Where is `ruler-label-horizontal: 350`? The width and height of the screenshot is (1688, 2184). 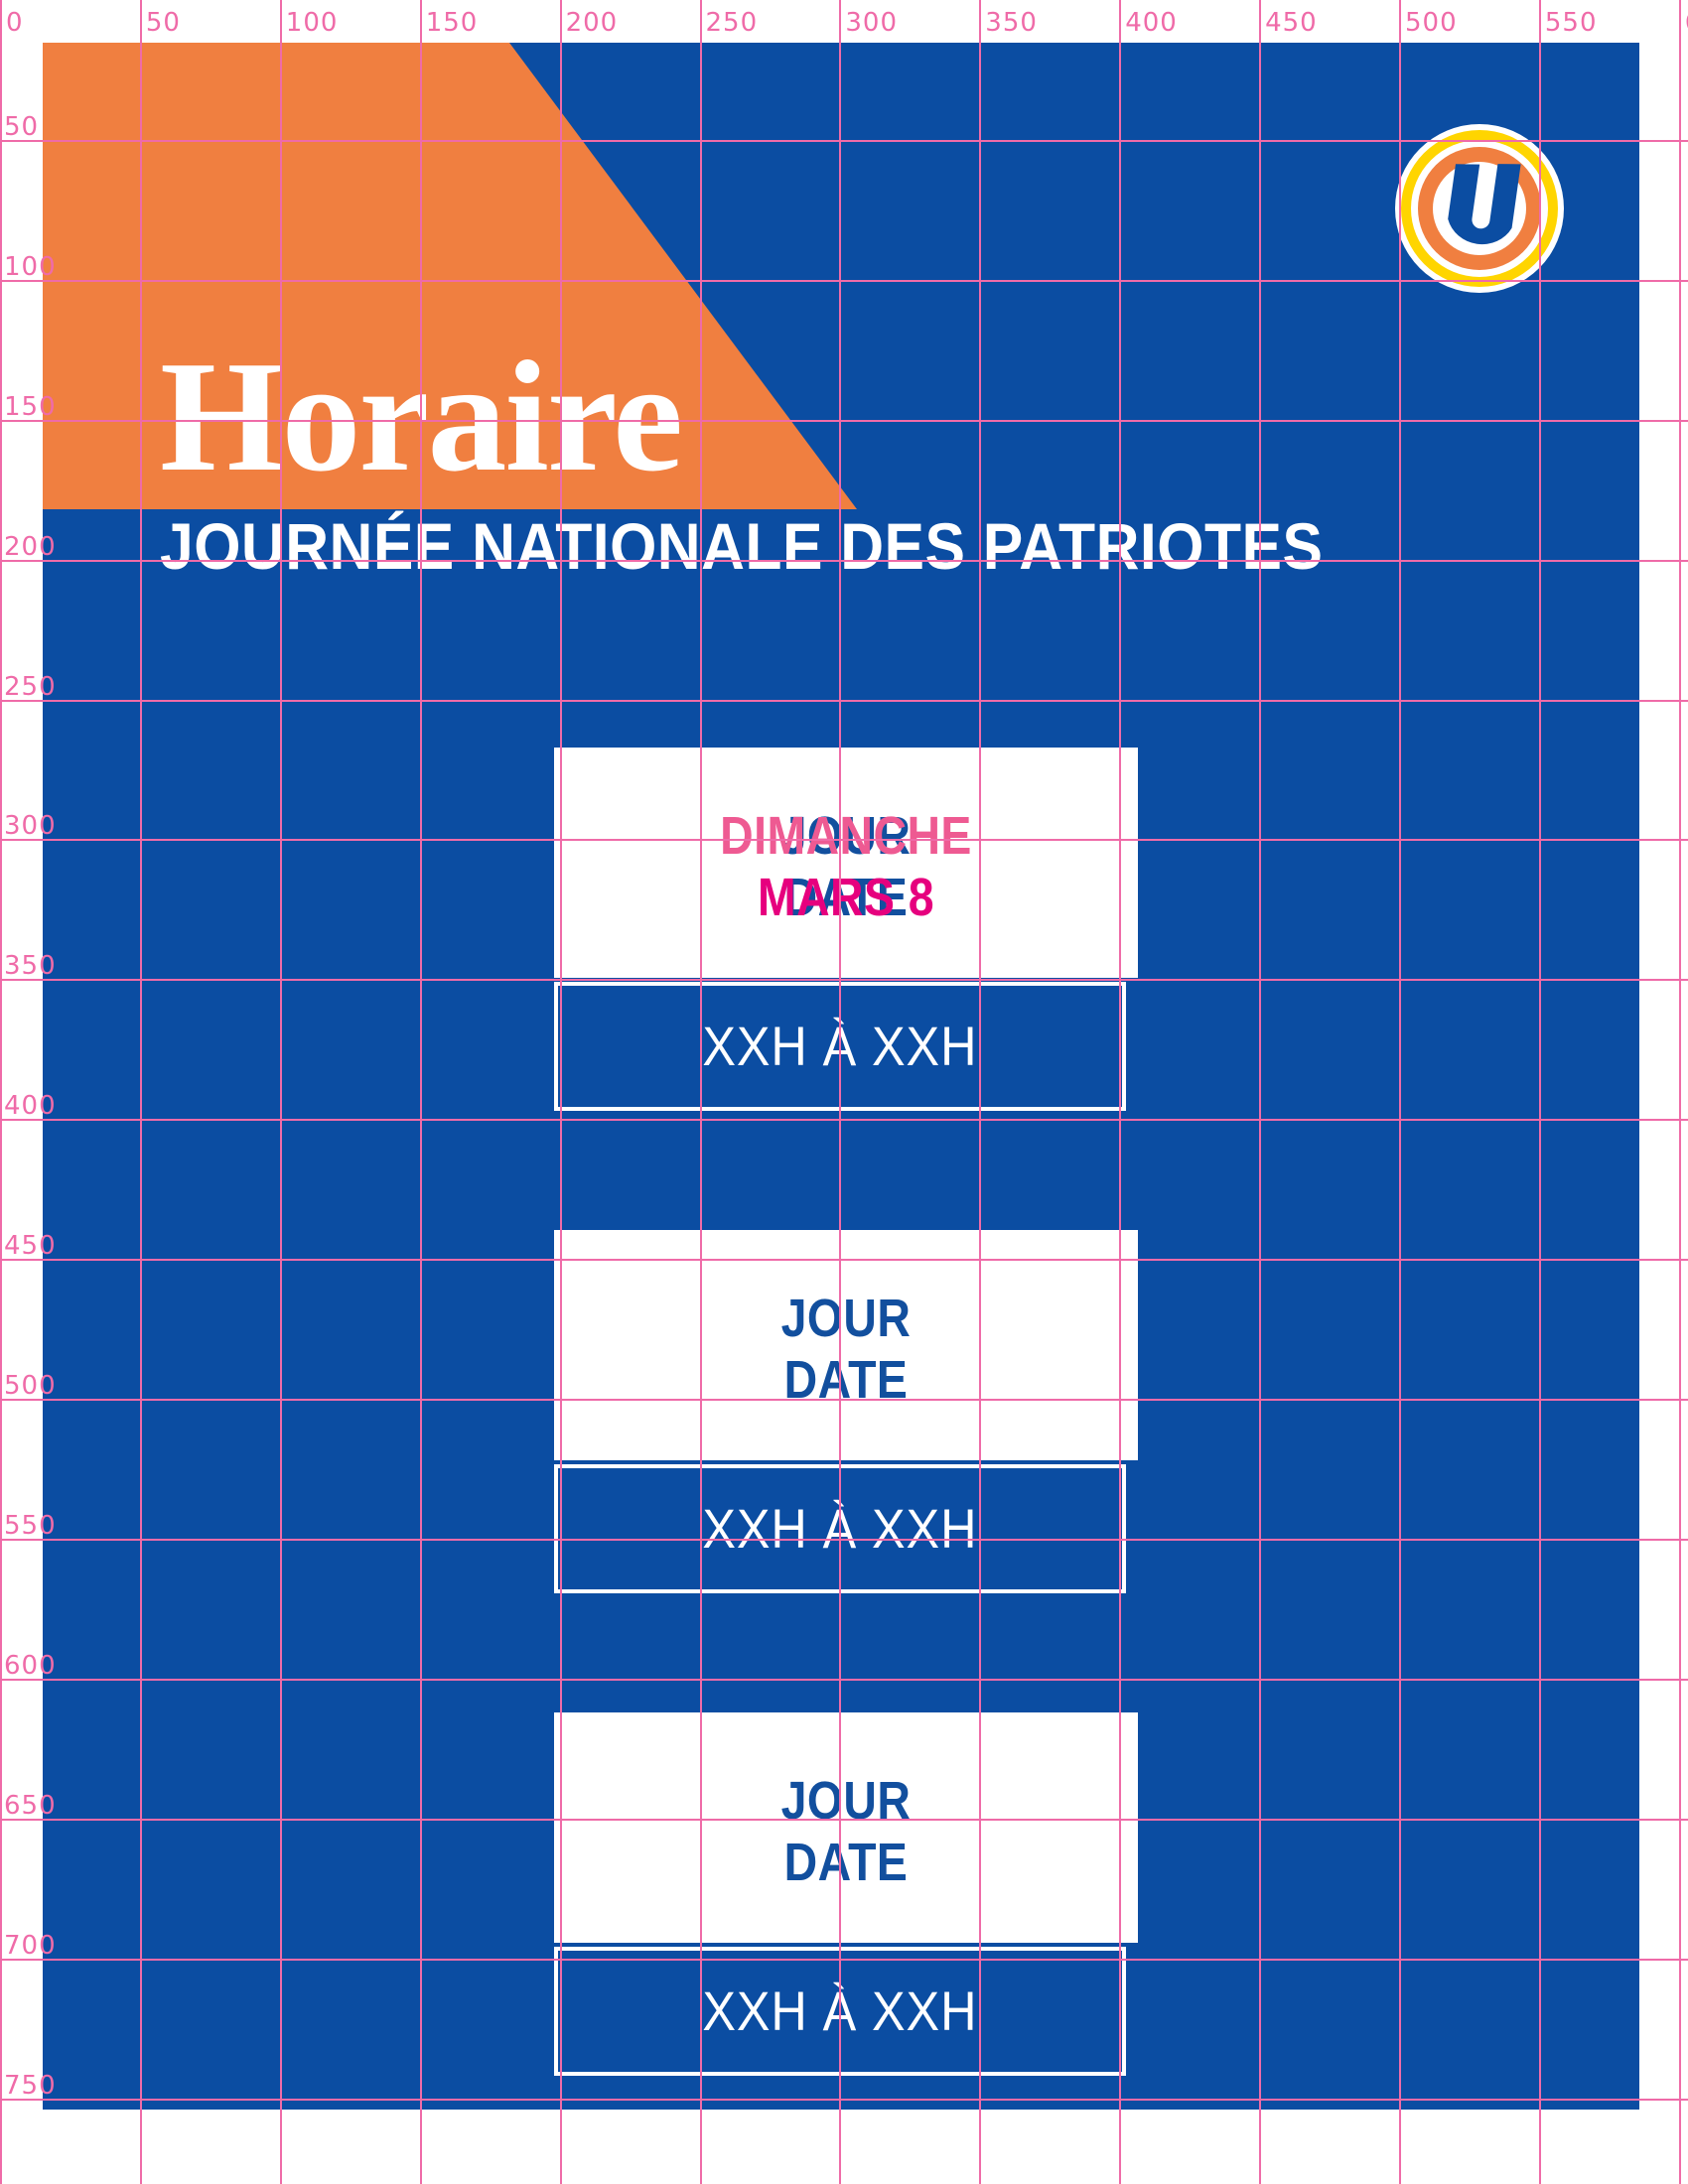
ruler-label-horizontal: 350 is located at coordinates (1011, 23).